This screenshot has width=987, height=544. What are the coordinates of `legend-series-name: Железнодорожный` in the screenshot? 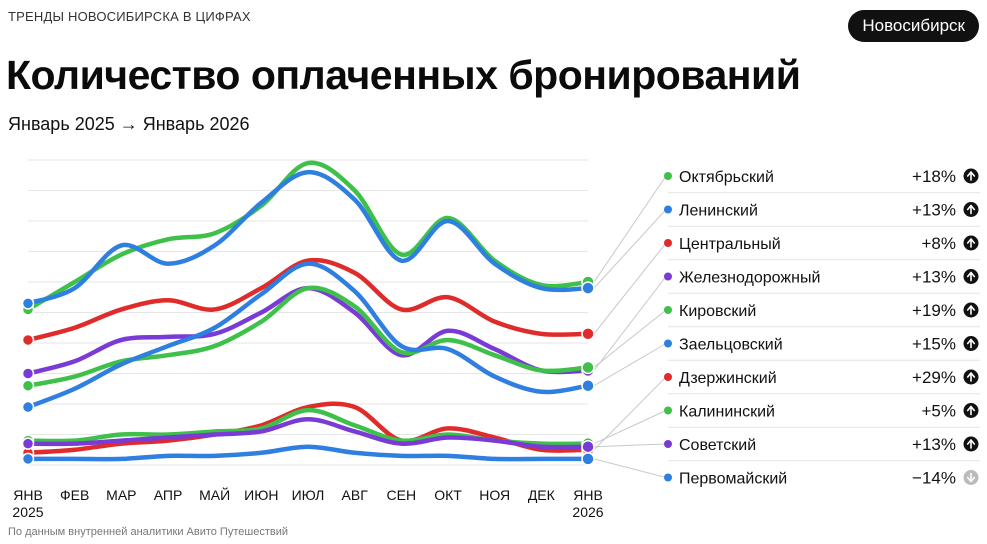 It's located at (749, 278).